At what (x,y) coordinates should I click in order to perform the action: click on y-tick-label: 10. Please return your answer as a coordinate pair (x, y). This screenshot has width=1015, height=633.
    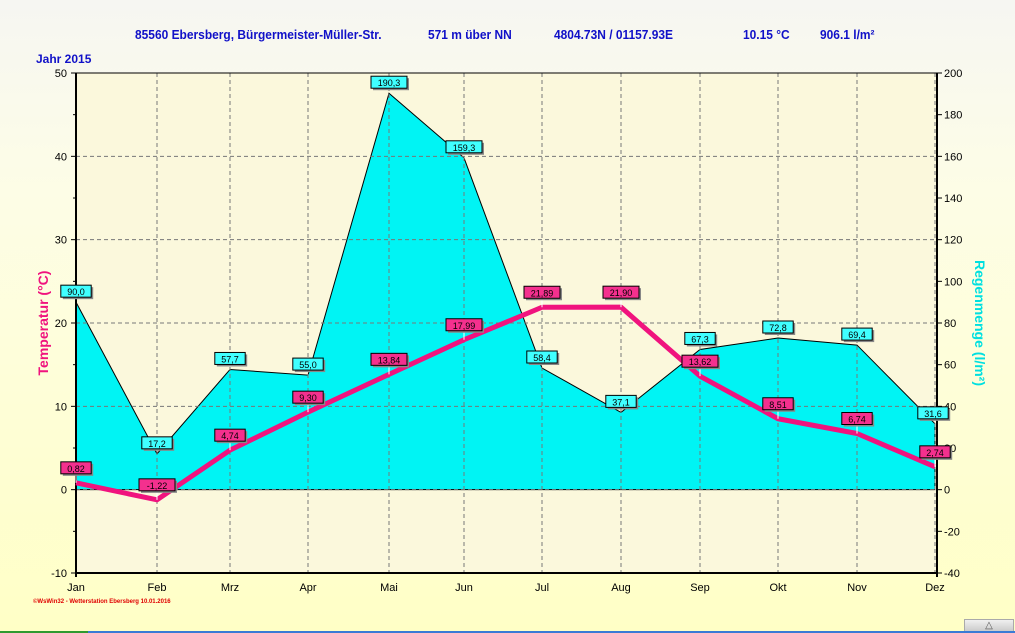
    Looking at the image, I should click on (61, 407).